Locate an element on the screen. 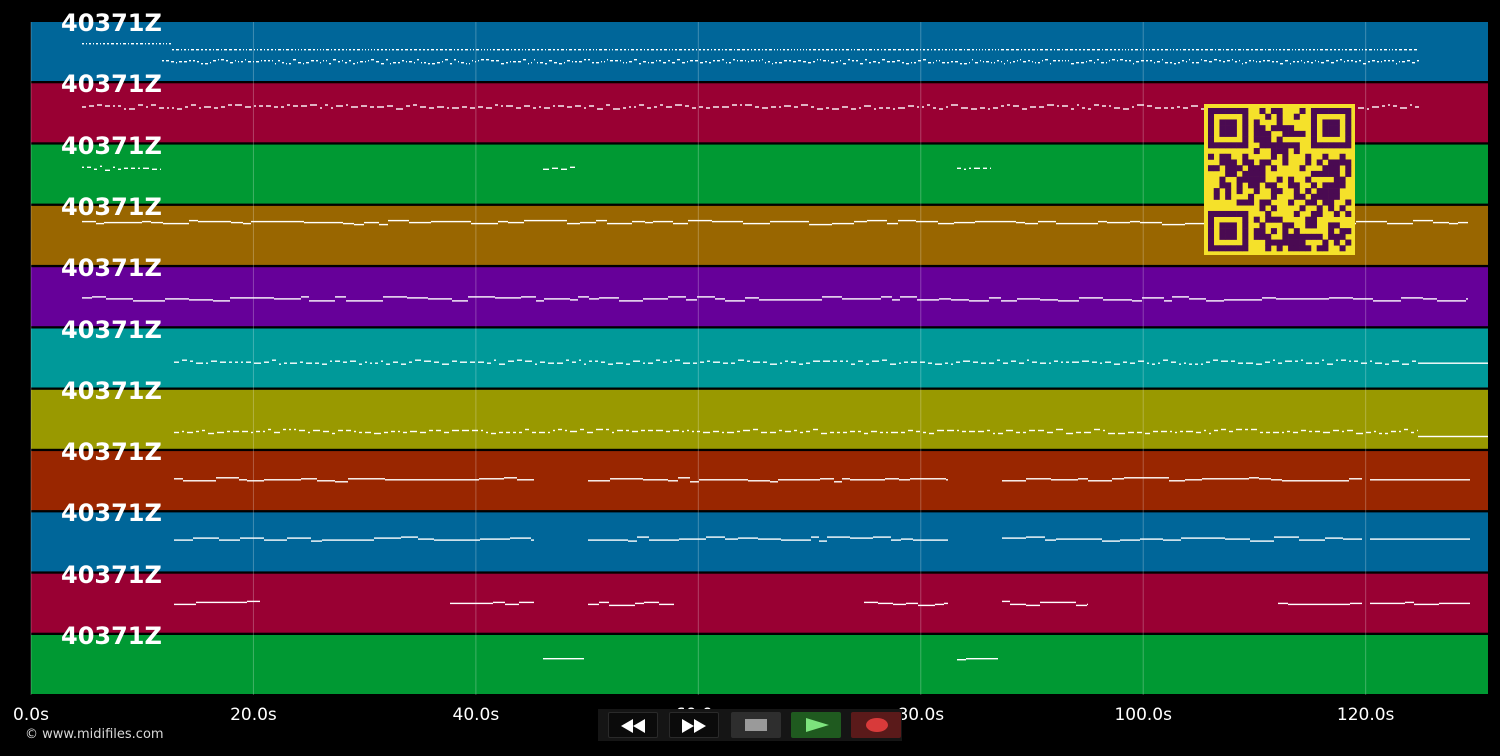 This screenshot has height=756, width=1500. track-band is located at coordinates (759, 419).